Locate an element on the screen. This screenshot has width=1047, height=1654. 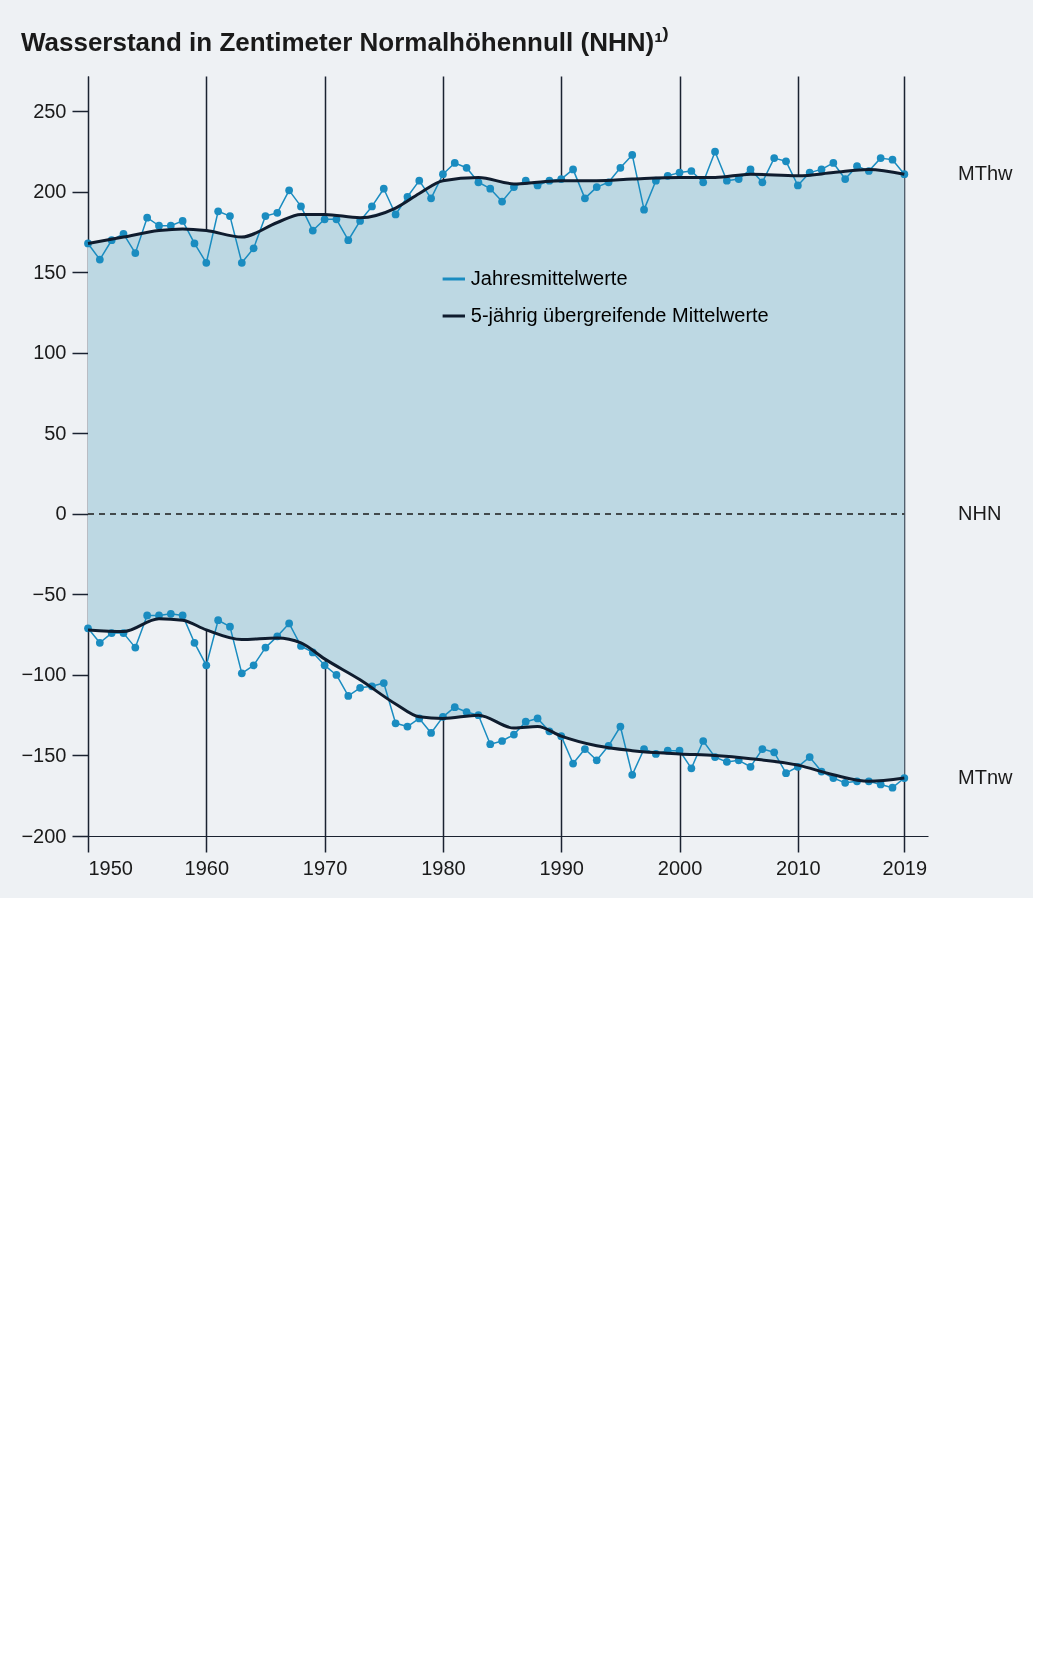
x-tick-label: 2010 is located at coordinates (798, 867).